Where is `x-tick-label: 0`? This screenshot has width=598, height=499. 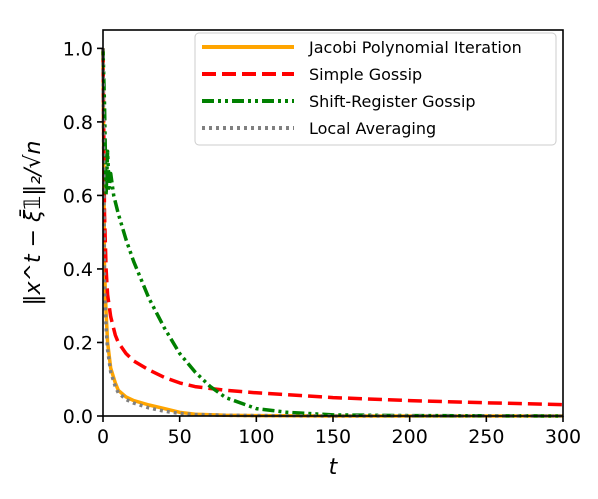
x-tick-label: 0 is located at coordinates (103, 437).